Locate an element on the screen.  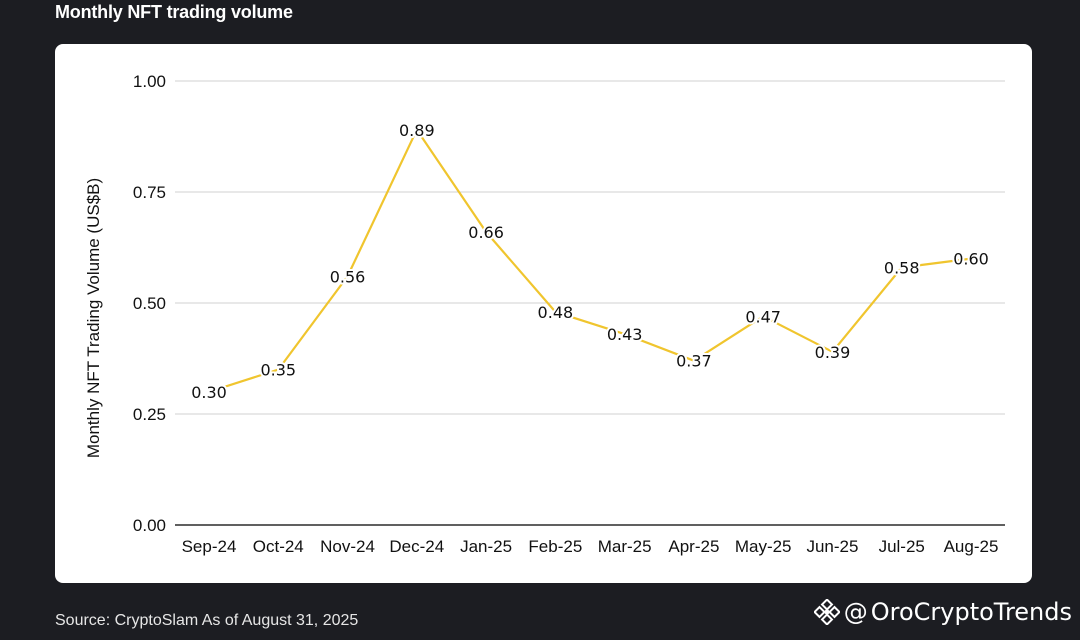
source-note: Source: CryptoSlam As of August 31, 2025 is located at coordinates (207, 620).